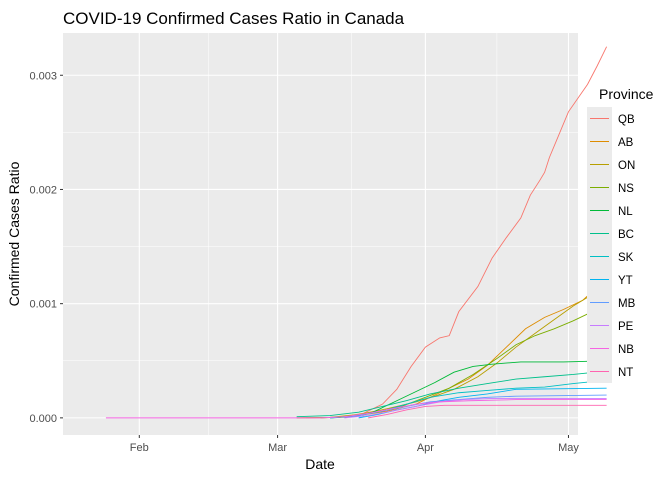 The image size is (672, 480). What do you see at coordinates (625, 281) in the screenshot?
I see `legend-label: YT` at bounding box center [625, 281].